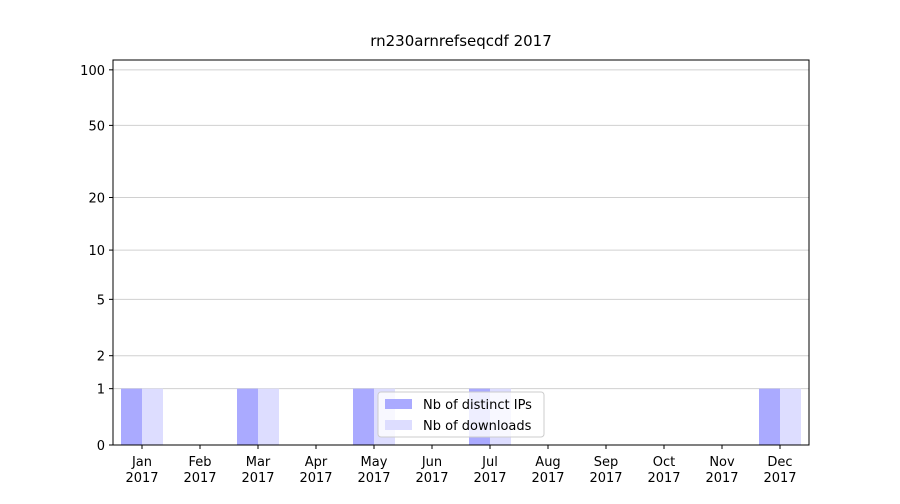  What do you see at coordinates (92, 71) in the screenshot?
I see `y-tick-label: 100` at bounding box center [92, 71].